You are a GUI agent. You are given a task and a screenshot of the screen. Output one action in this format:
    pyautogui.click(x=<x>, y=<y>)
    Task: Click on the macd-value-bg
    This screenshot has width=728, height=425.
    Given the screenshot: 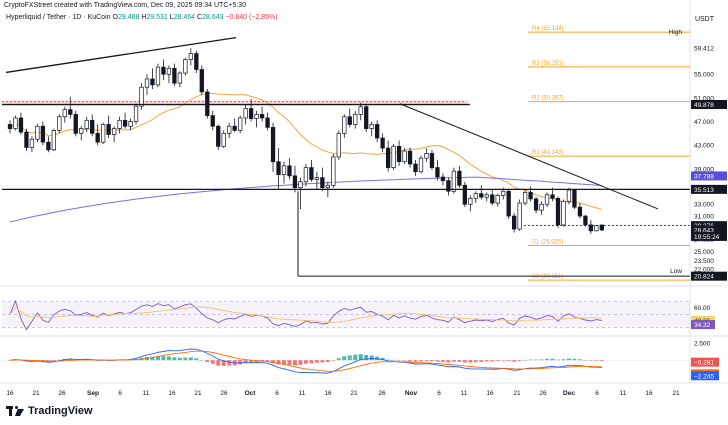 What is the action you would take?
    pyautogui.click(x=705, y=362)
    